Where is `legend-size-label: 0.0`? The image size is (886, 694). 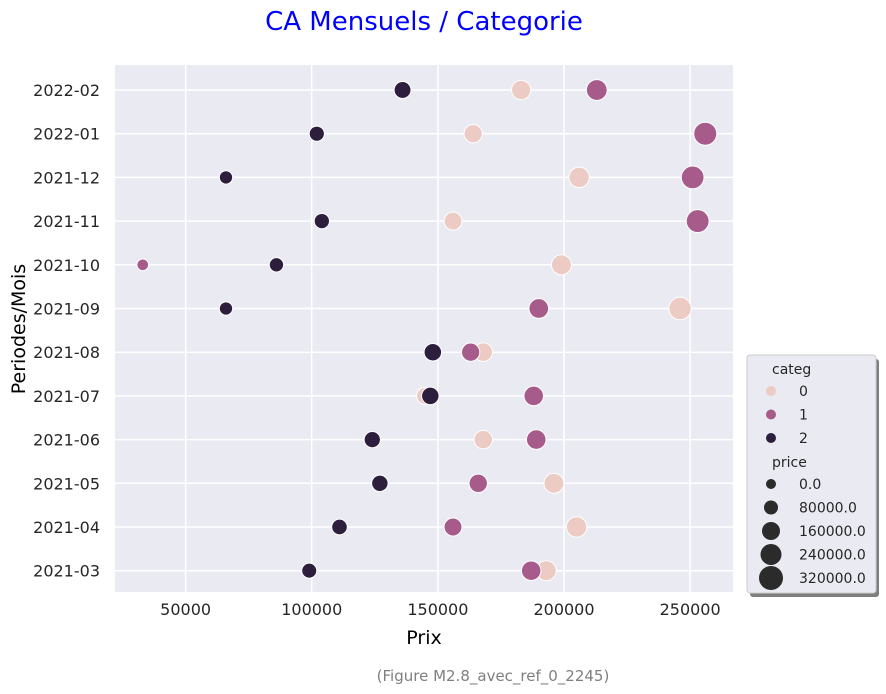 legend-size-label: 0.0 is located at coordinates (810, 485).